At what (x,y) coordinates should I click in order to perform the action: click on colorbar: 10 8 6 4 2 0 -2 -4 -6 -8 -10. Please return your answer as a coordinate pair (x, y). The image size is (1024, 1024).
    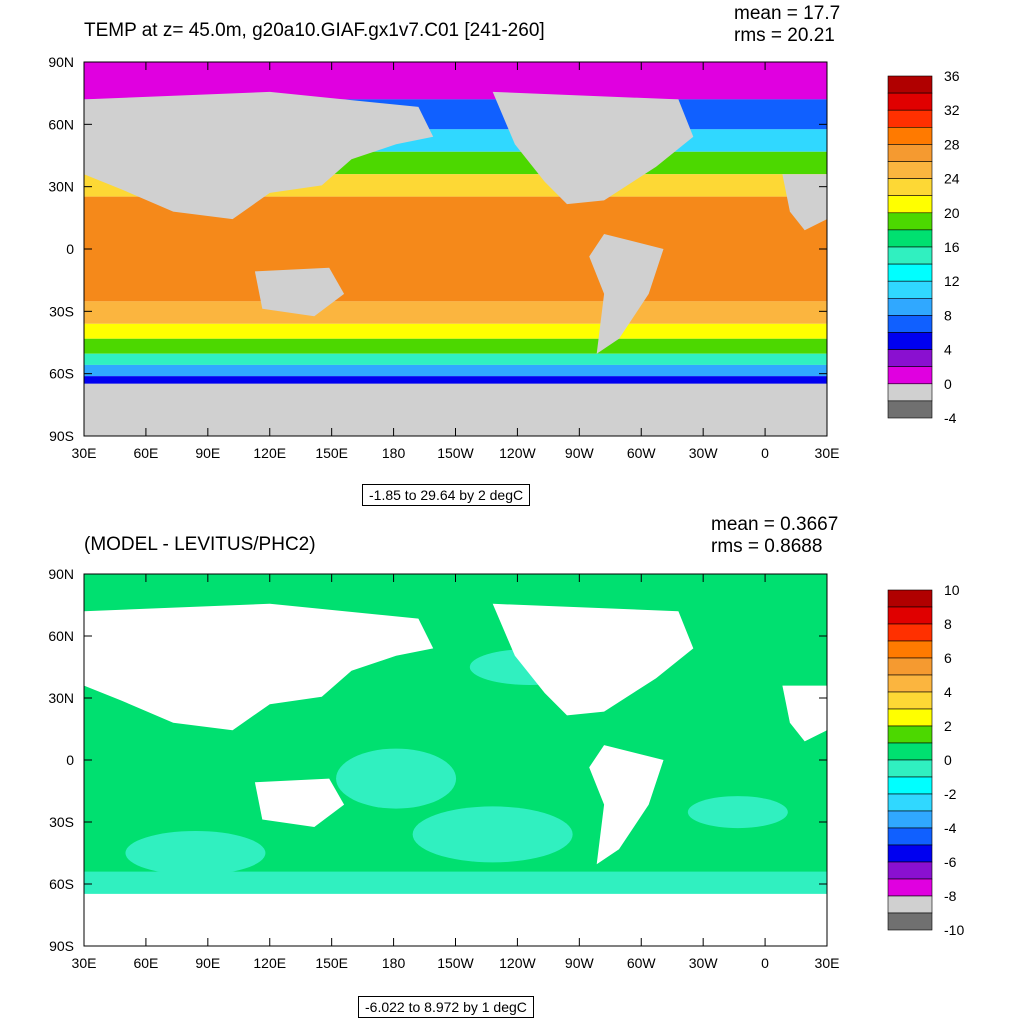
    Looking at the image, I should click on (925, 760).